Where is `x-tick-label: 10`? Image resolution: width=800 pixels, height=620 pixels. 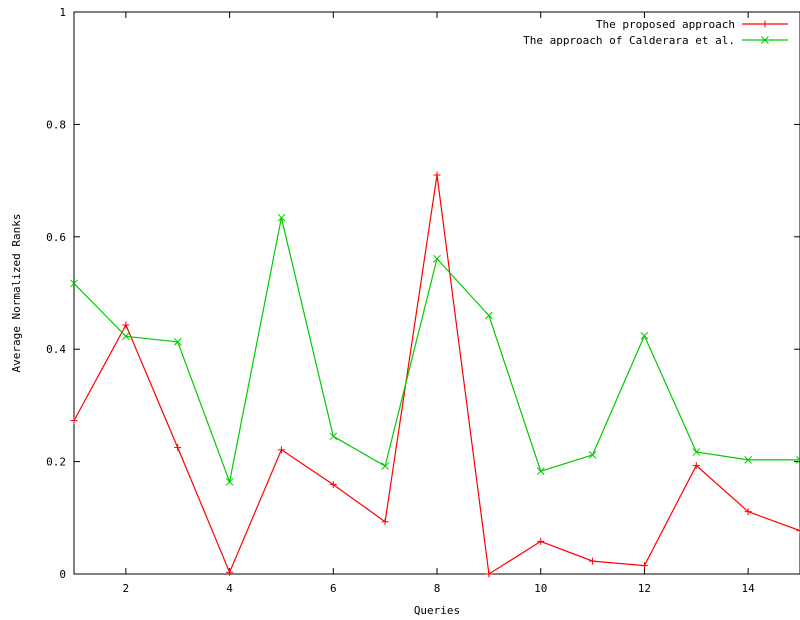
x-tick-label: 10 is located at coordinates (540, 588).